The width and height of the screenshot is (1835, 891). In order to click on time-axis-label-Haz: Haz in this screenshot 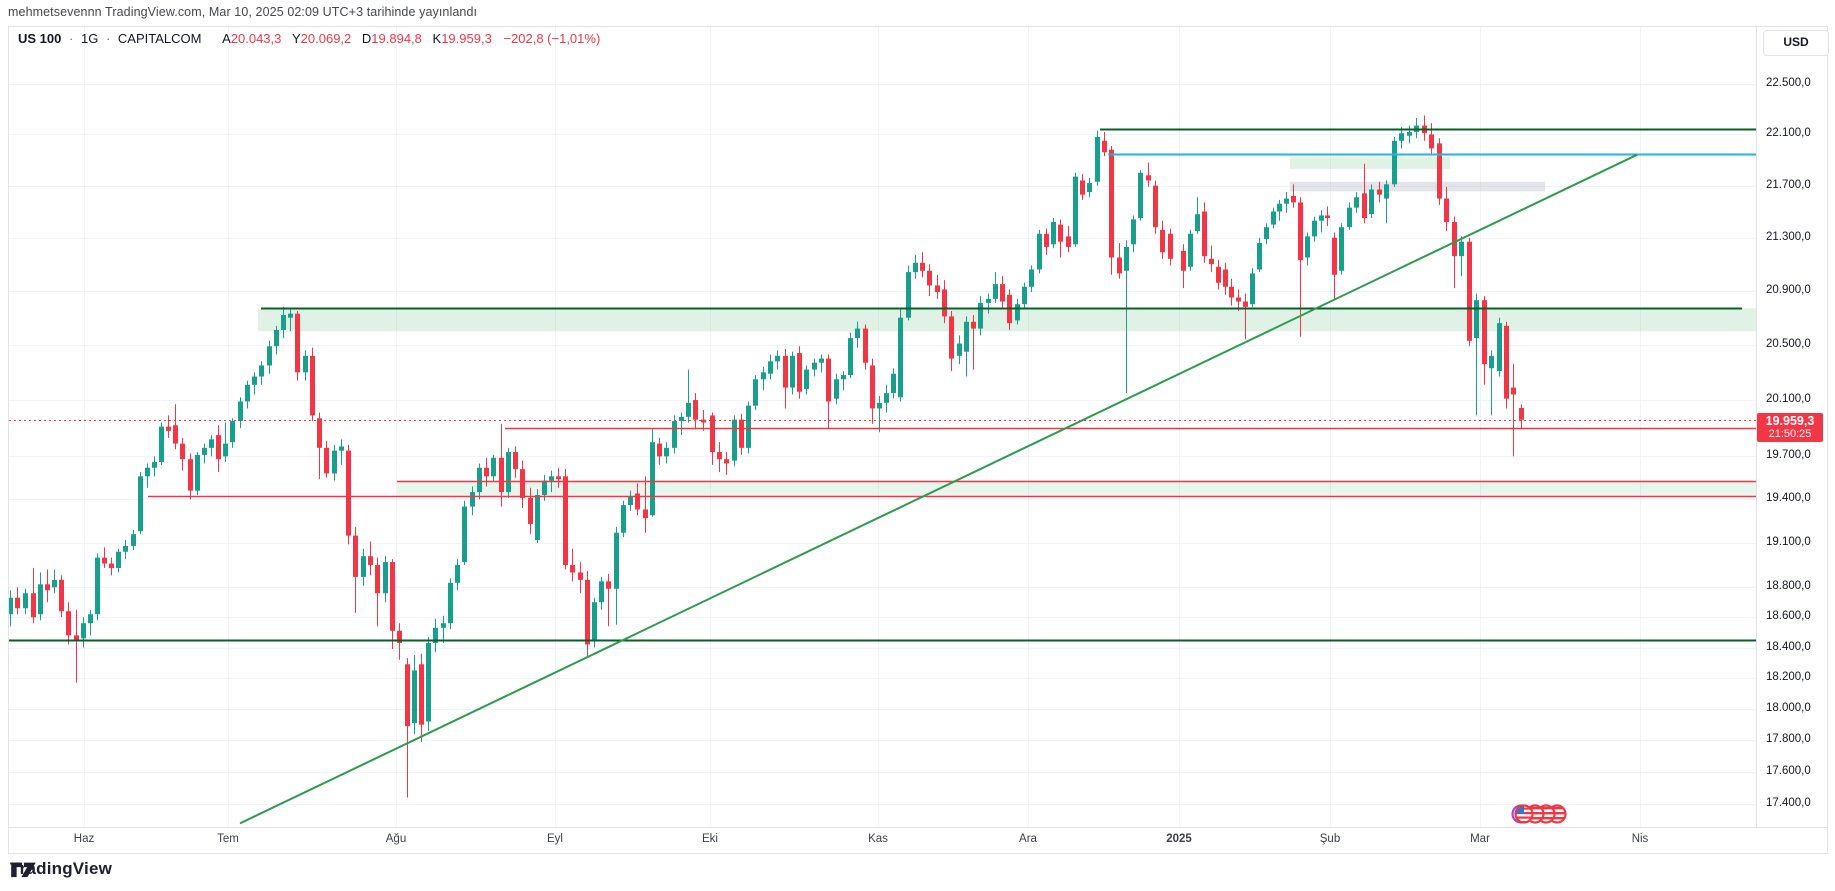, I will do `click(84, 839)`.